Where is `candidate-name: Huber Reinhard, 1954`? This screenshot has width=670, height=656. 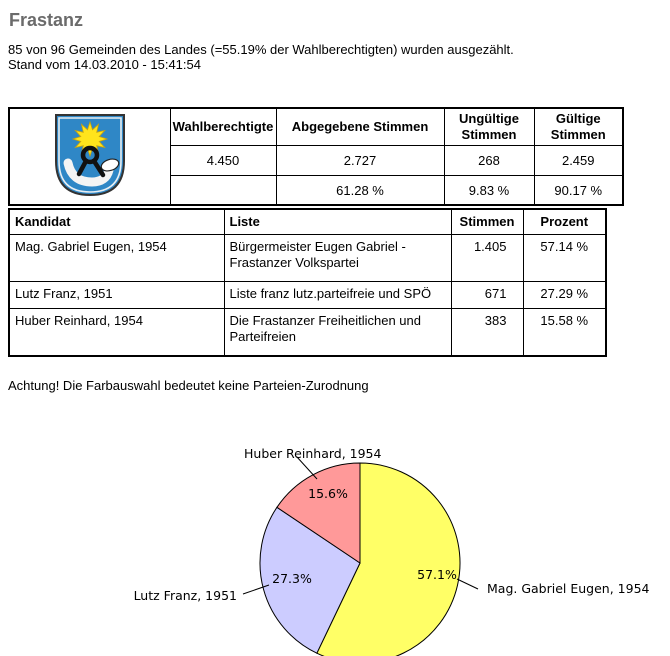
candidate-name: Huber Reinhard, 1954 is located at coordinates (116, 332).